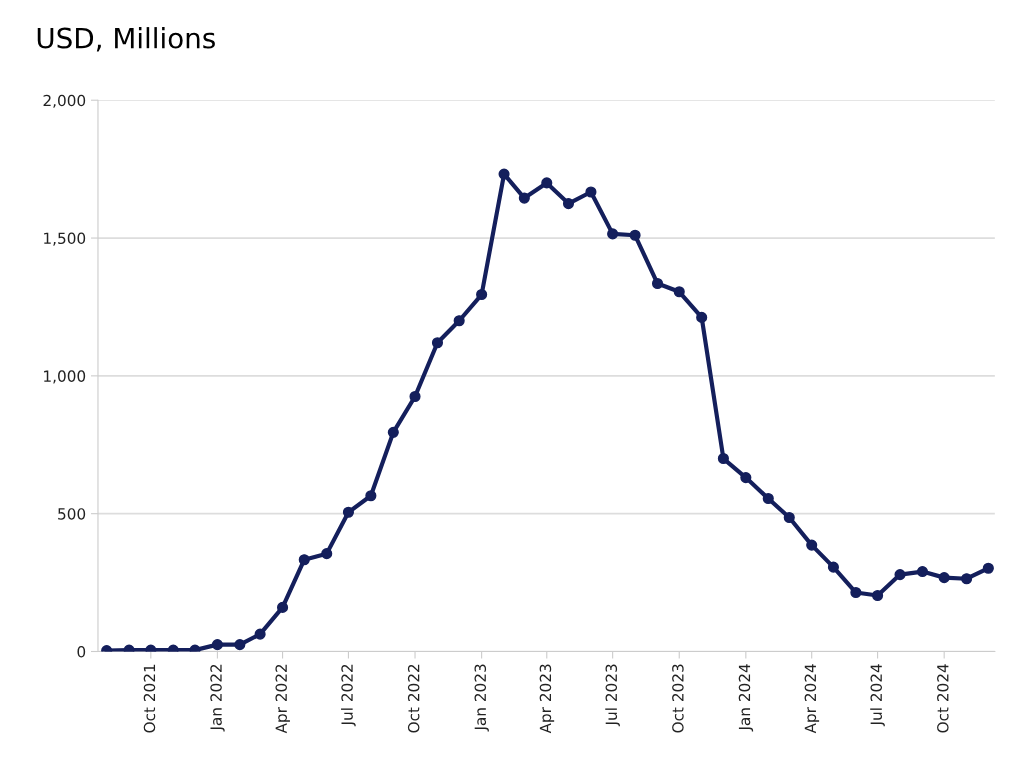  Describe the element at coordinates (72, 514) in the screenshot. I see `y-tick-label: 500` at that location.